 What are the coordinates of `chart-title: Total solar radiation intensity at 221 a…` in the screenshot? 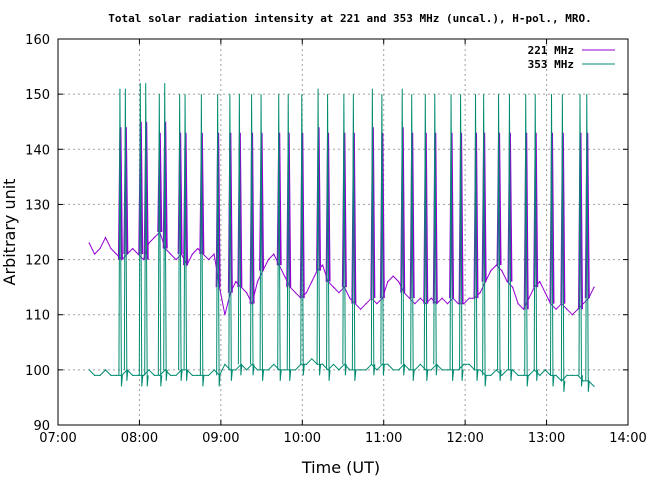 It's located at (349, 18).